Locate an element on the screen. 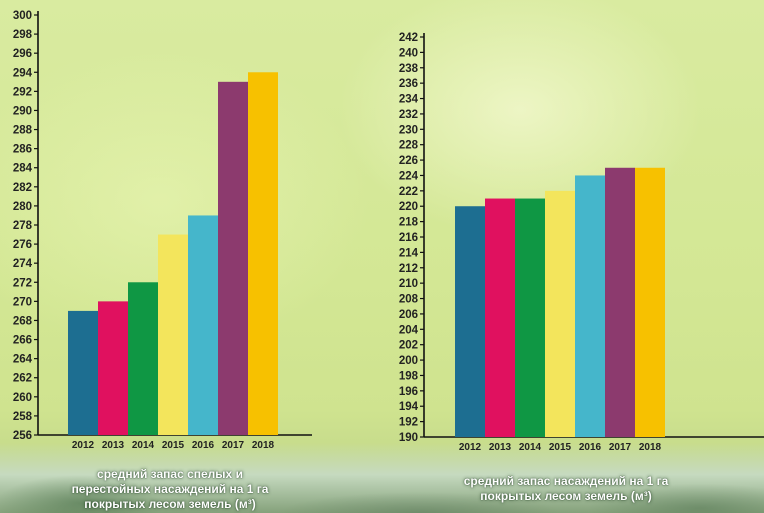 This screenshot has width=764, height=513. y-tick-label: 292 is located at coordinates (22, 92).